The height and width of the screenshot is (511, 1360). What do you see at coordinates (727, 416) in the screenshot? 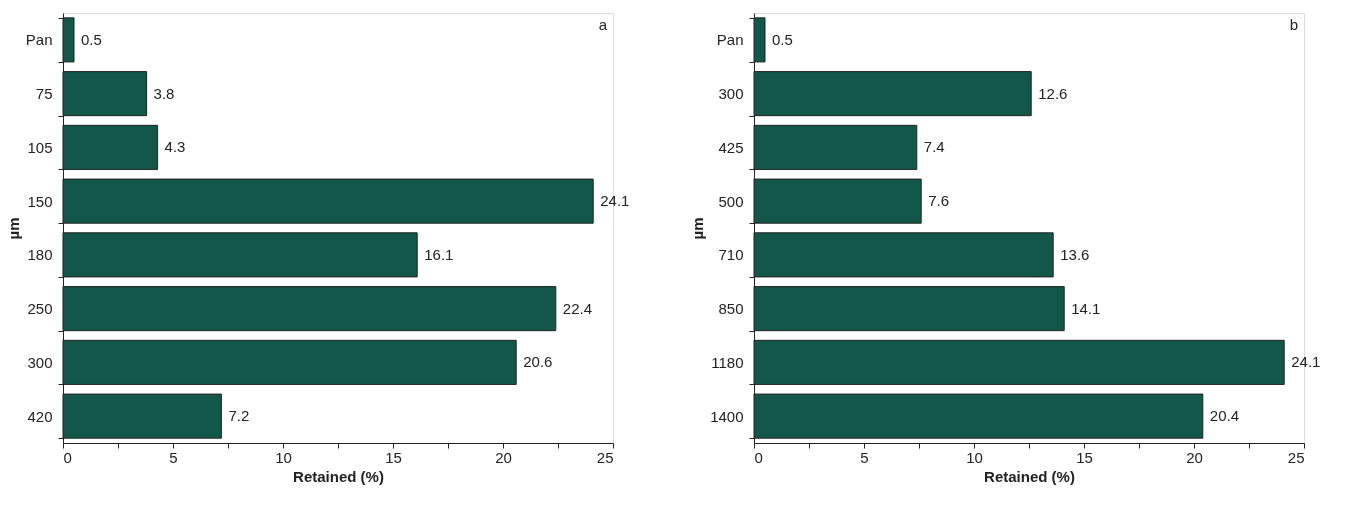
I see `y-tick-label: 1400` at bounding box center [727, 416].